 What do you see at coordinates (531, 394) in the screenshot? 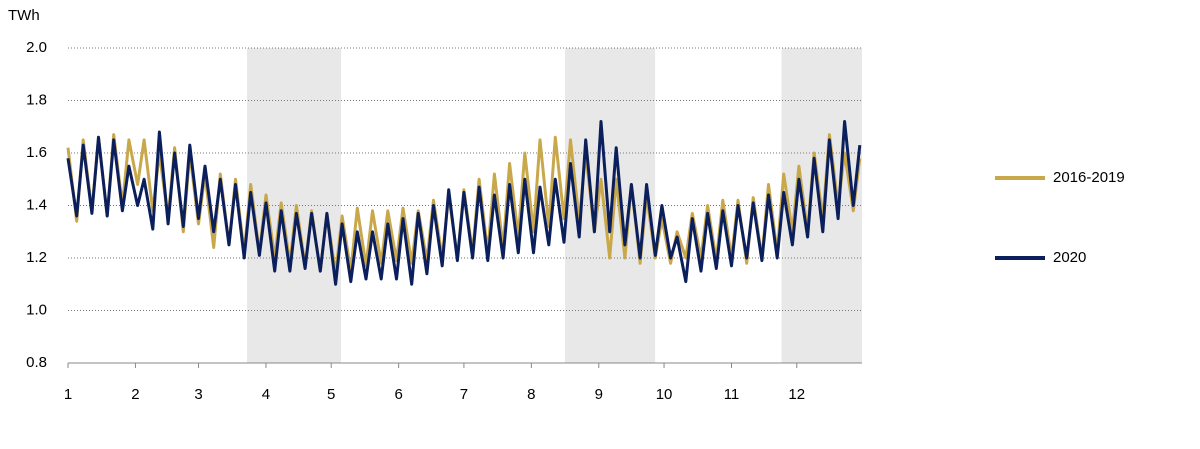
I see `x-tick-label: 8` at bounding box center [531, 394].